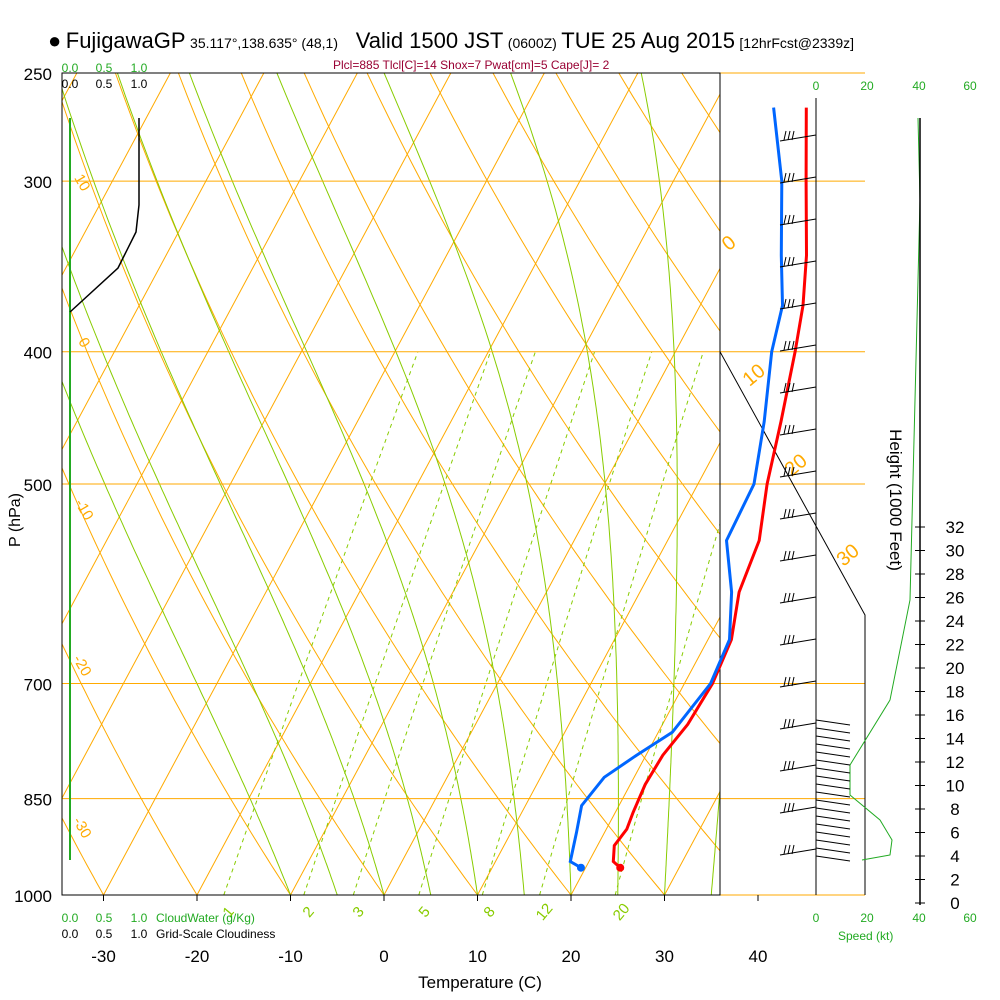  What do you see at coordinates (358, 911) in the screenshot?
I see `mixing-ratio-label: 3` at bounding box center [358, 911].